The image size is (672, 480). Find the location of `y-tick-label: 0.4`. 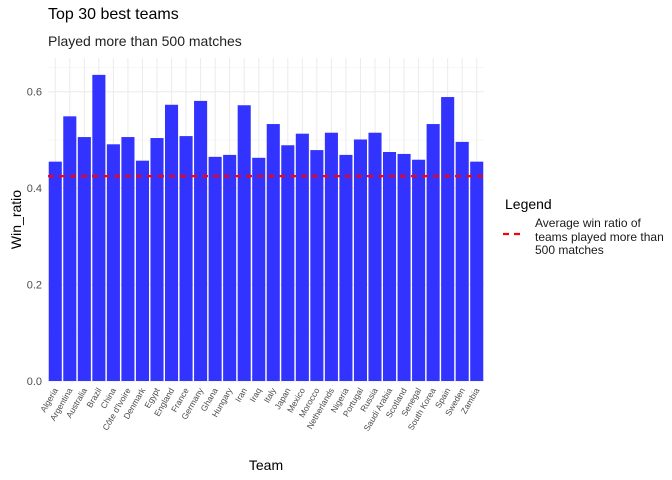

y-tick-label: 0.4 is located at coordinates (34, 189).